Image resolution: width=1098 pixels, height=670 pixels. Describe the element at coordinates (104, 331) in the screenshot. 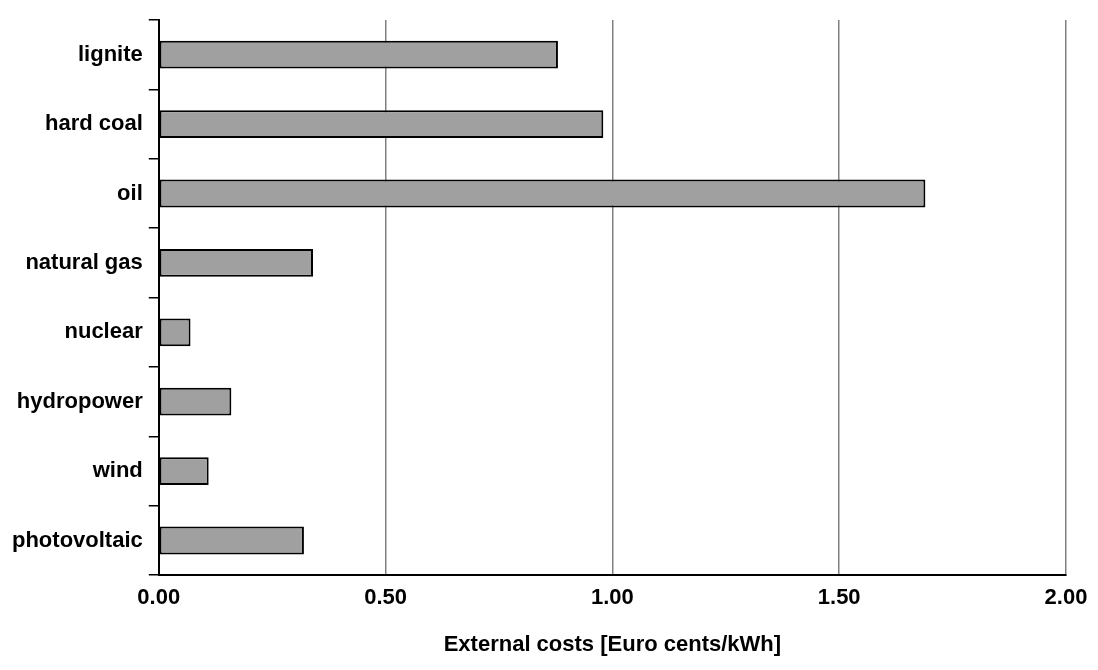

I see `y-tick-label: nuclear` at that location.